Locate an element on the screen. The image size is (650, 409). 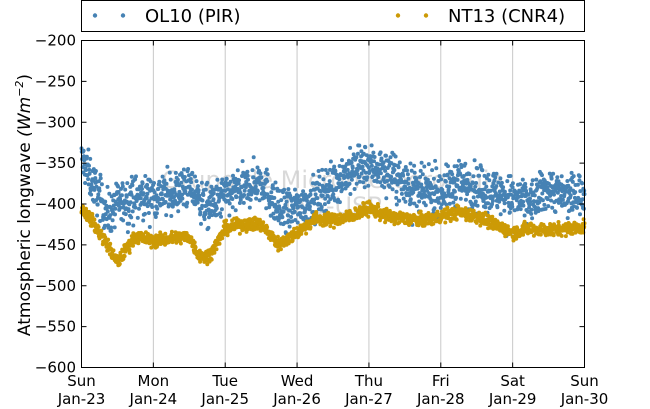
y-axis-label: Atmospheric longwave (Wm−2) is located at coordinates (24, 205).